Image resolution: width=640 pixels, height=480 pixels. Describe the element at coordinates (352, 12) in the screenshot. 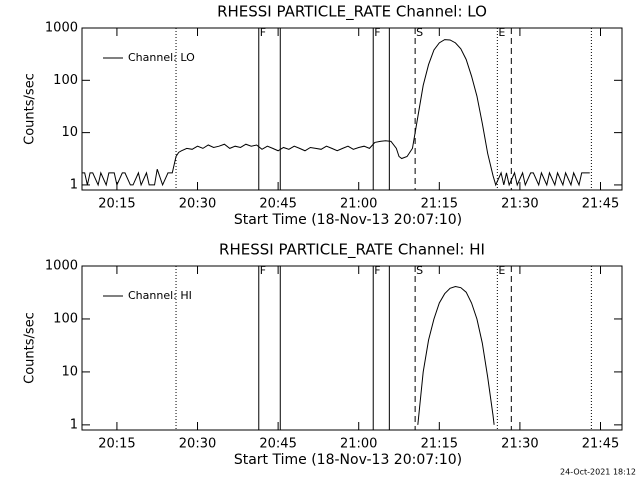

I see `chart-title: RHESSI PARTICLE_RATE Channel: LO` at that location.